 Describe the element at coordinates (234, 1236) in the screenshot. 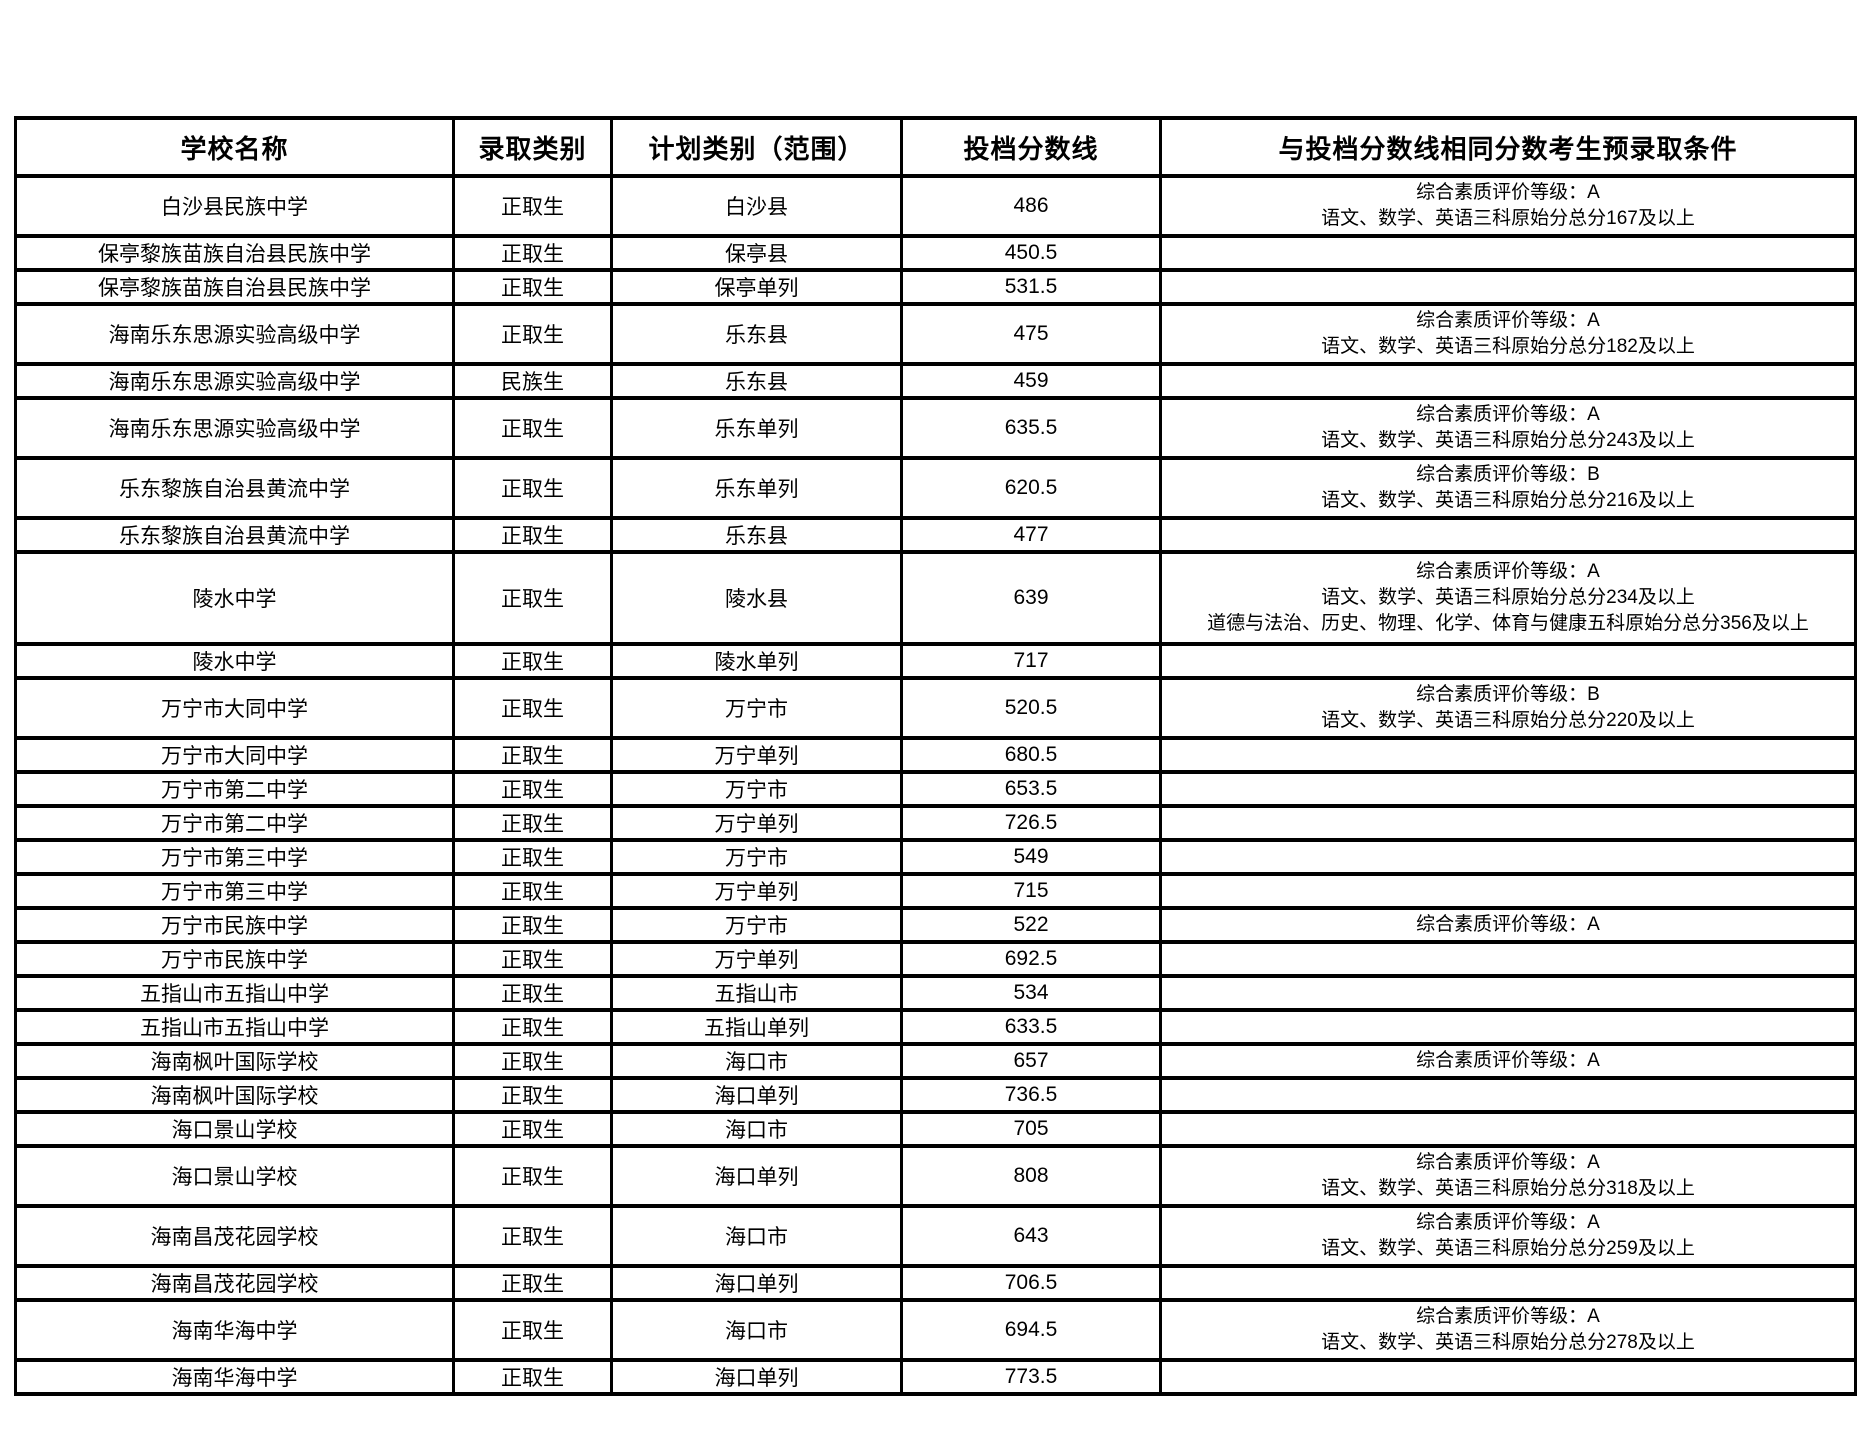

I see `school-name-cell: 海南昌茂花园学校` at that location.